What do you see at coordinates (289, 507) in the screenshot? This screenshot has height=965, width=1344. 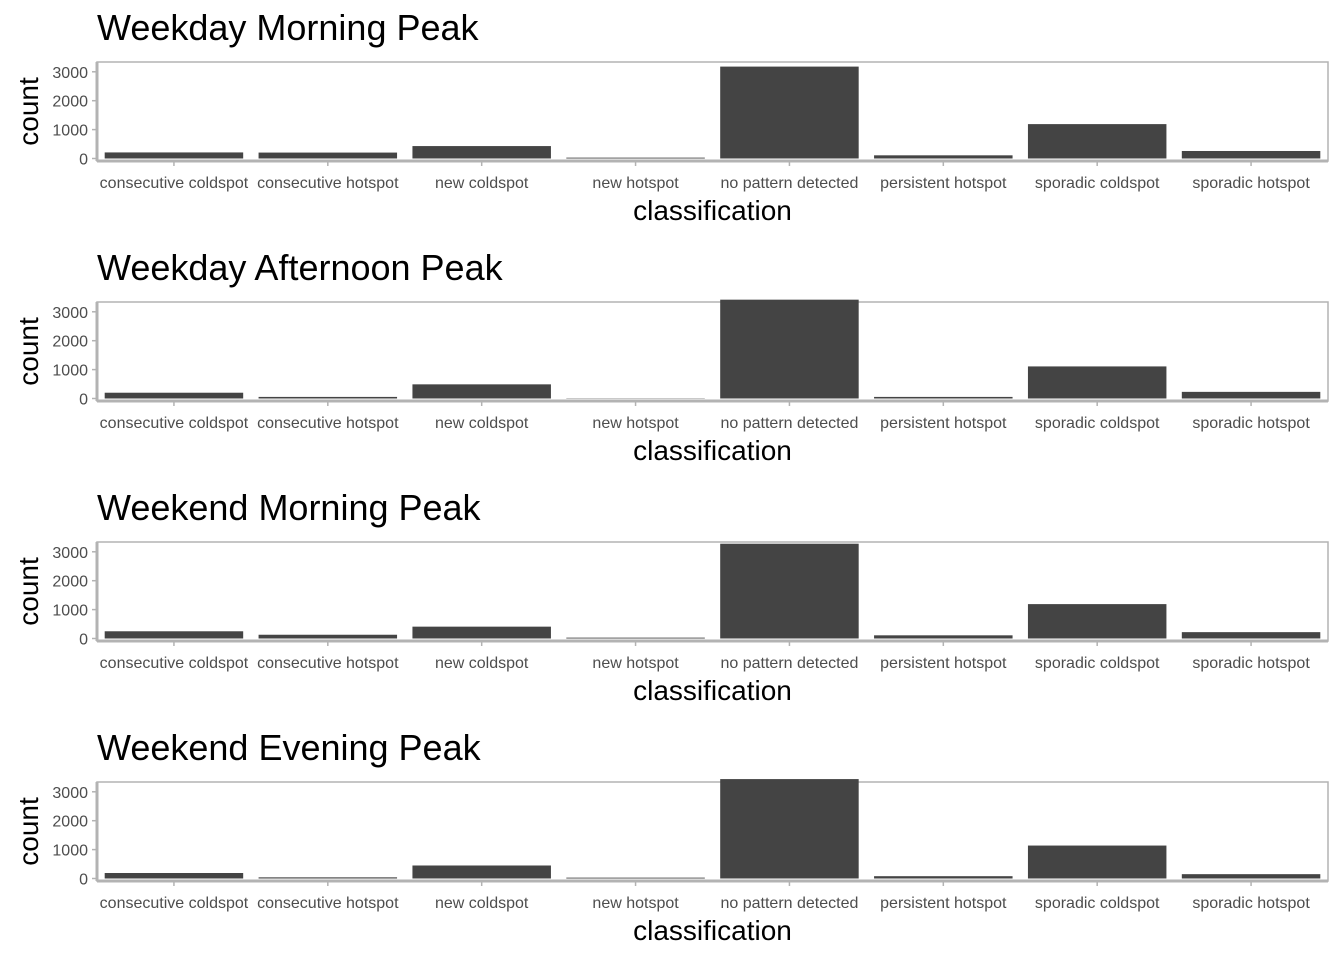 I see `panel-title: Weekend Morning Peak` at bounding box center [289, 507].